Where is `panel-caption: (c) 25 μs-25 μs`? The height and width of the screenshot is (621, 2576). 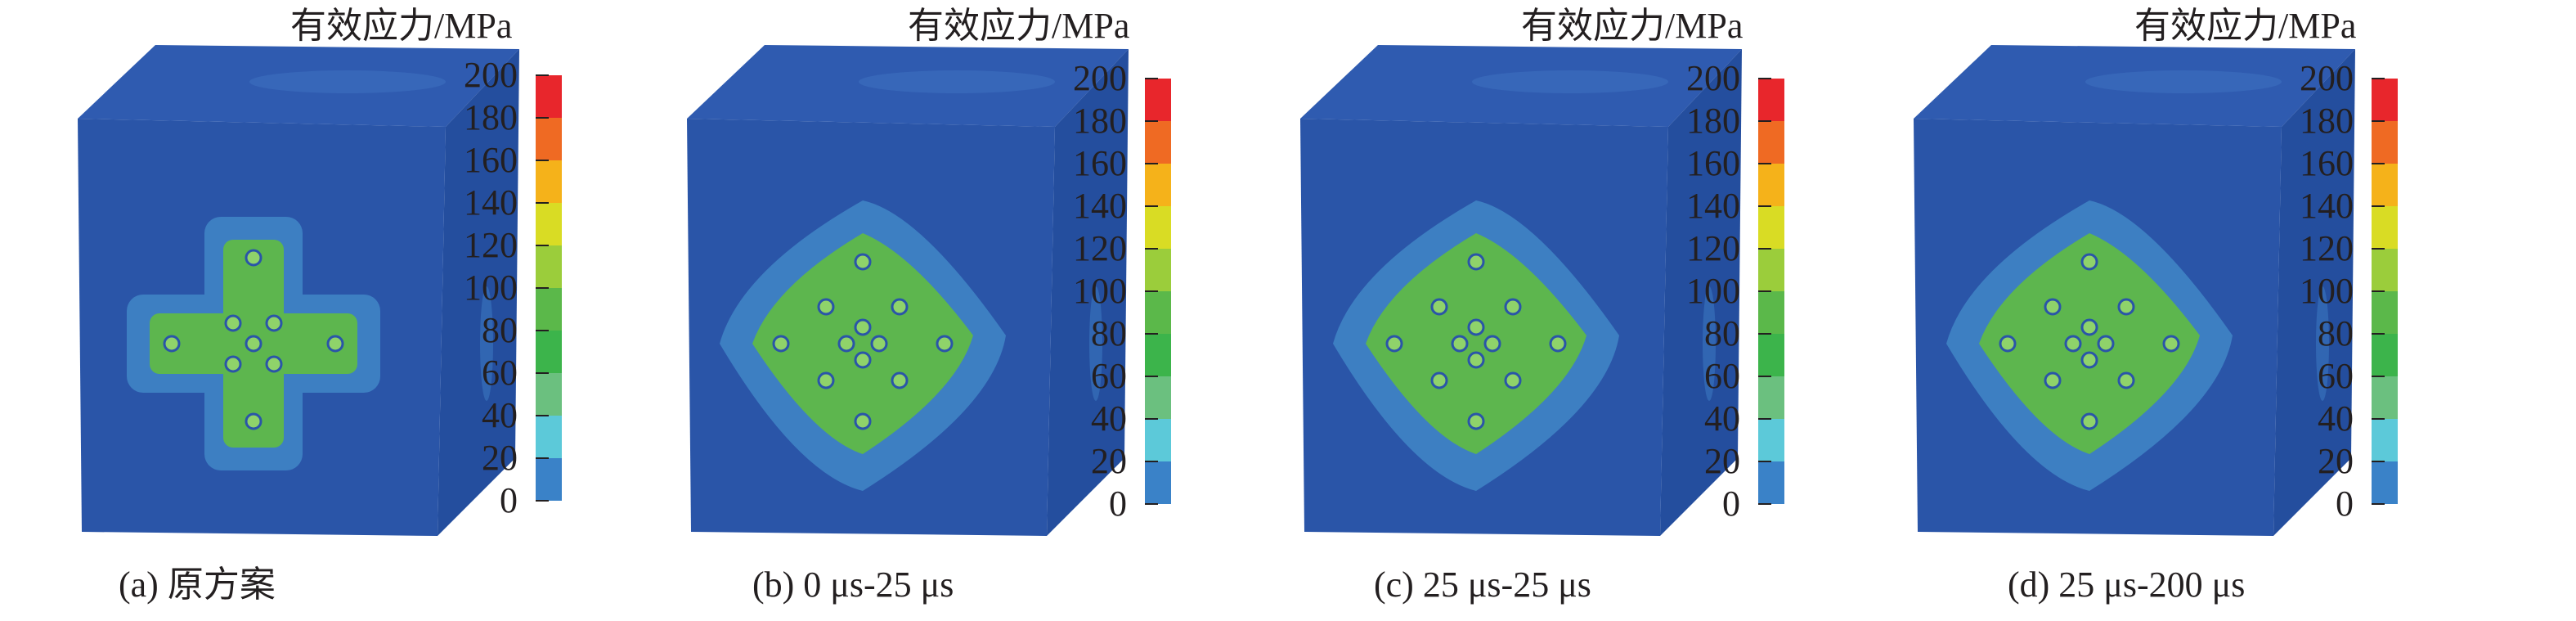
panel-caption: (c) 25 μs-25 μs is located at coordinates (1482, 585).